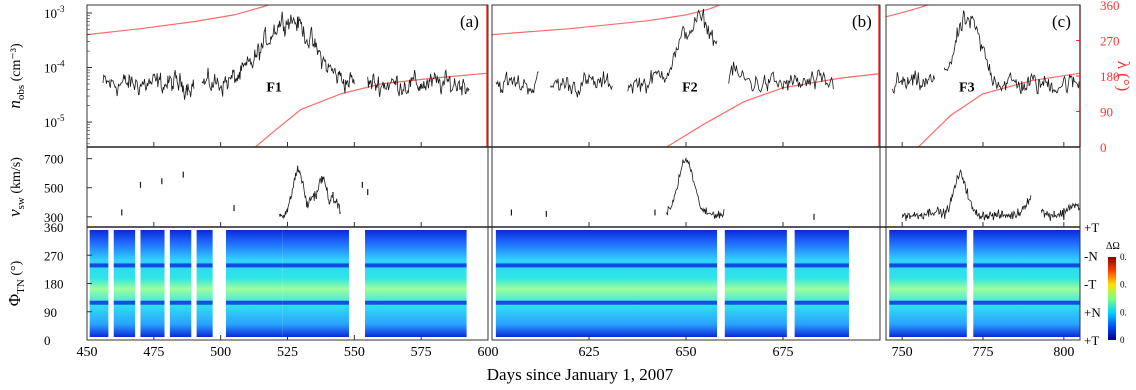 This screenshot has height=390, width=1136. I want to click on lambda-tick-label-3: 180, so click(1110, 76).